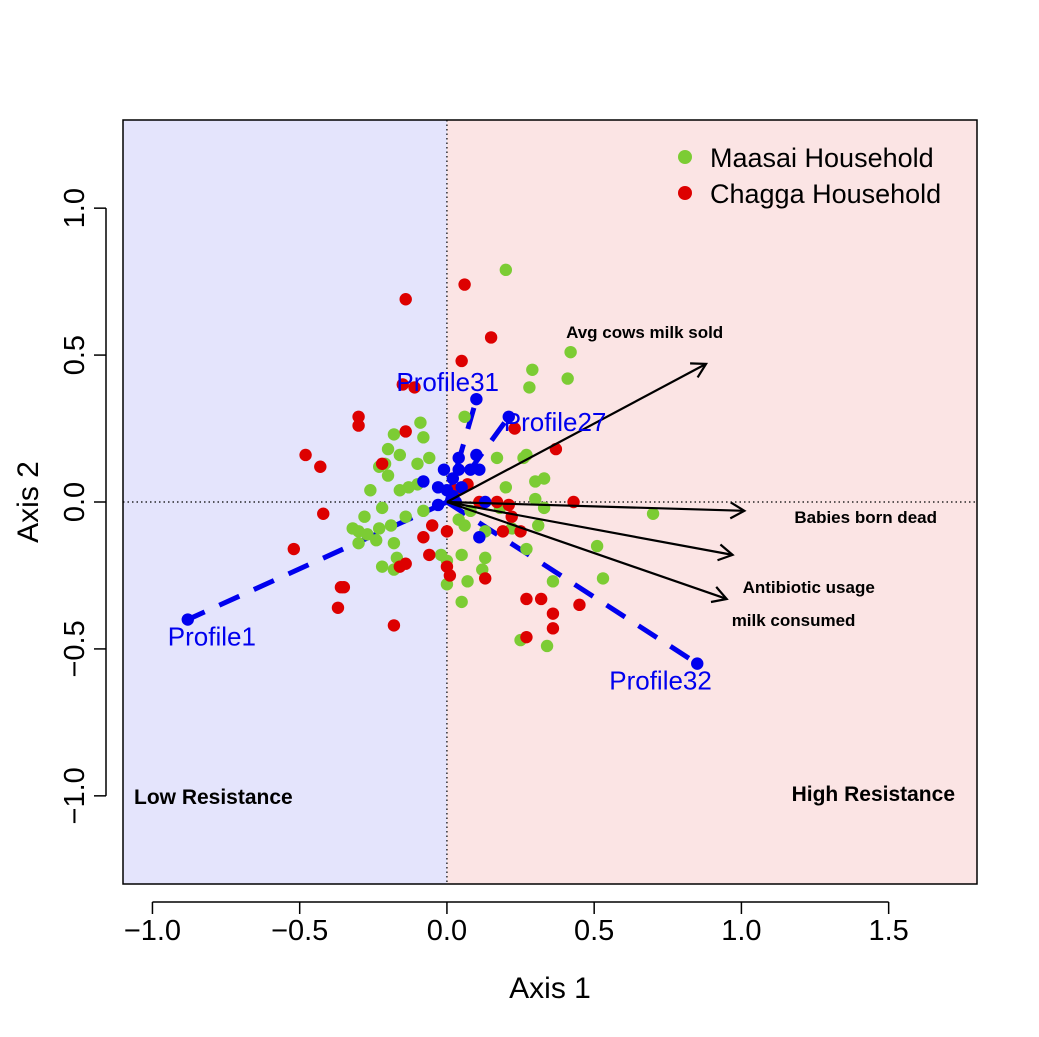 The height and width of the screenshot is (1037, 1039). I want to click on region-label-high: High Resistance, so click(873, 794).